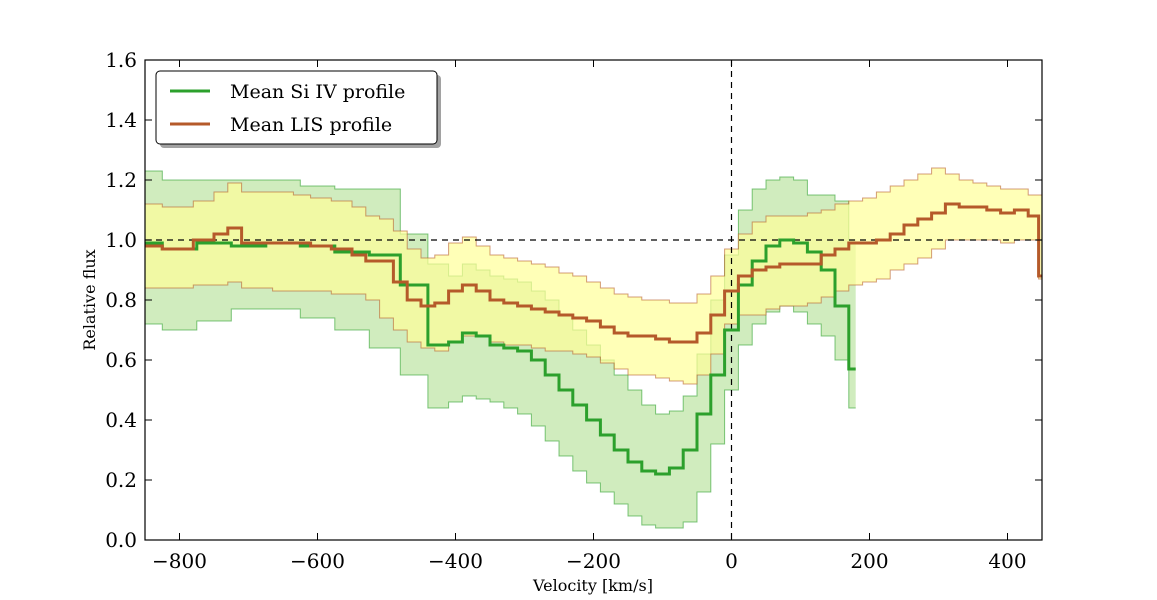 This screenshot has width=1157, height=600. What do you see at coordinates (121, 300) in the screenshot?
I see `y-tick-label: 0.8` at bounding box center [121, 300].